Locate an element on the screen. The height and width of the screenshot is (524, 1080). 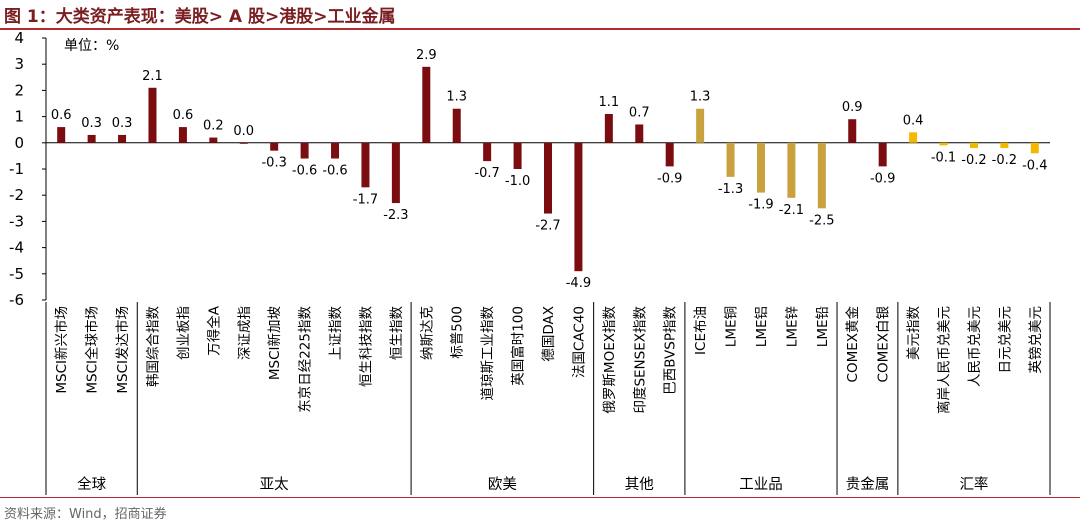
category-label: 德国DAX is located at coordinates (549, 334).